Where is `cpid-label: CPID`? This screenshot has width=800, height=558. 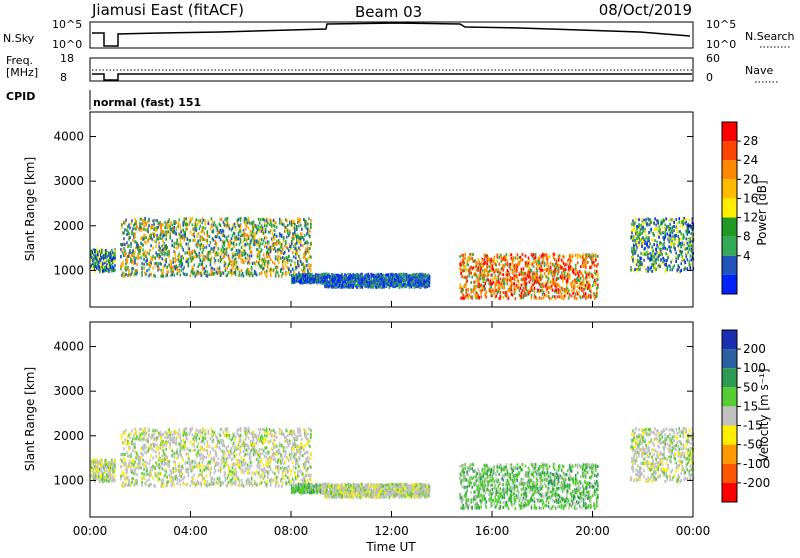 cpid-label: CPID is located at coordinates (20, 96).